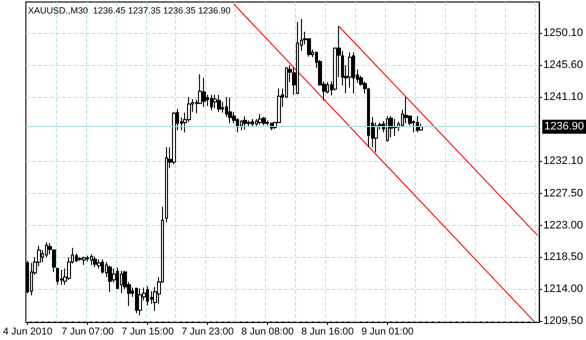  Describe the element at coordinates (563, 257) in the screenshot. I see `y-tick-label: 1218.50` at that location.